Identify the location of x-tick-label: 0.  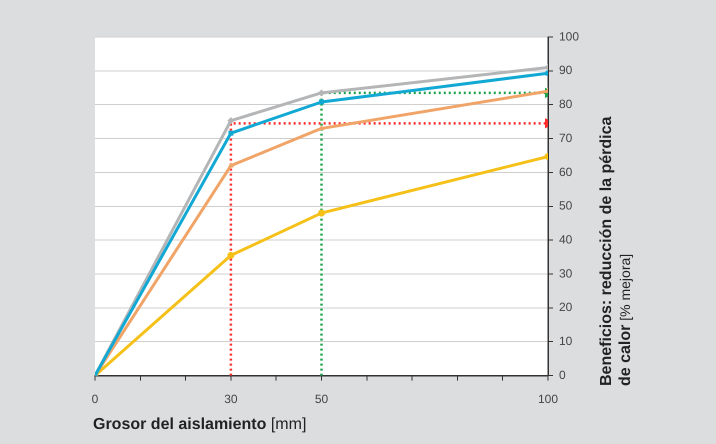
(95, 399).